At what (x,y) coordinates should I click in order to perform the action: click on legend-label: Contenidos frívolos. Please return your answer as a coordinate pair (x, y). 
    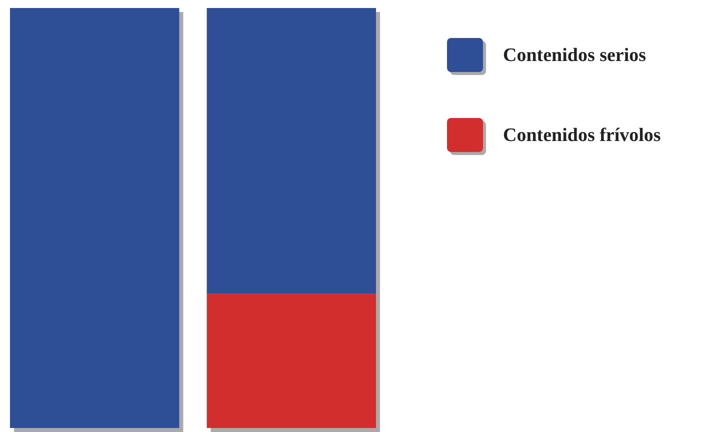
    Looking at the image, I should click on (582, 135).